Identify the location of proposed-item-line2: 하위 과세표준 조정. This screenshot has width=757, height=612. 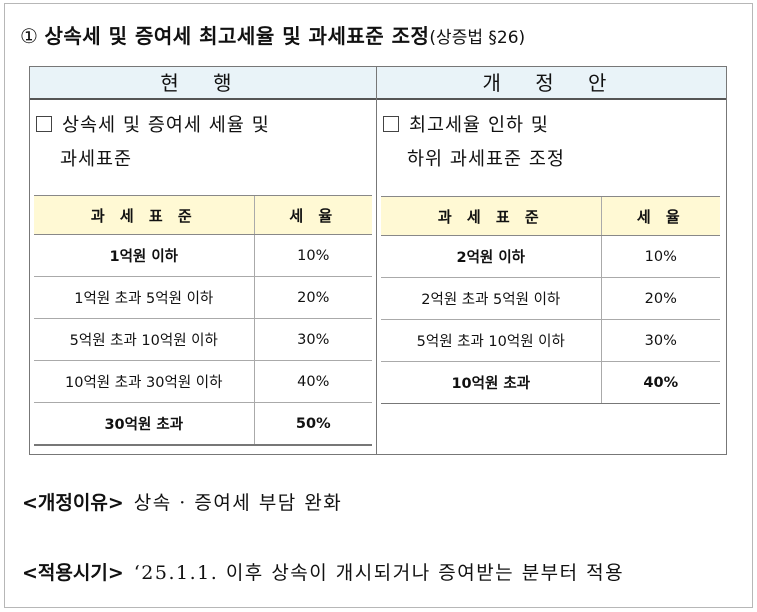
(486, 159).